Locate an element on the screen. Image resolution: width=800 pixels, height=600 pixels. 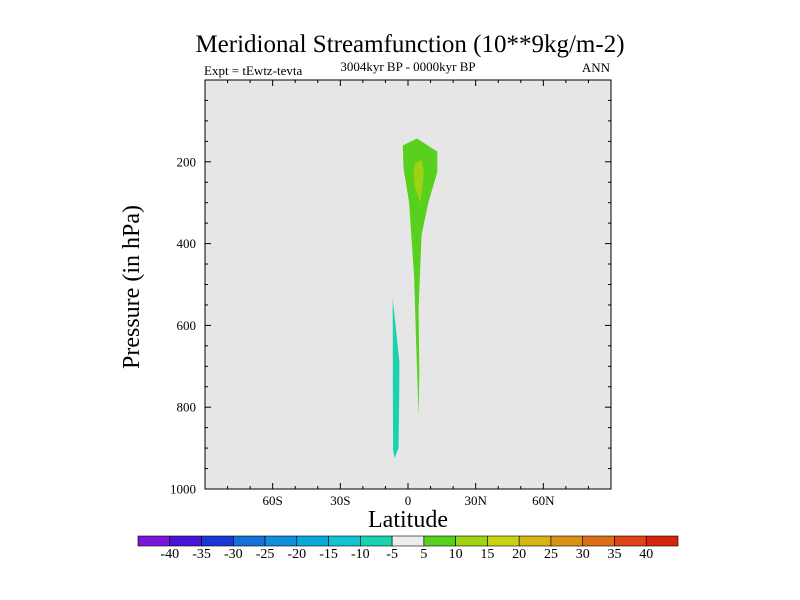
colorbar-label: 10 is located at coordinates (456, 554).